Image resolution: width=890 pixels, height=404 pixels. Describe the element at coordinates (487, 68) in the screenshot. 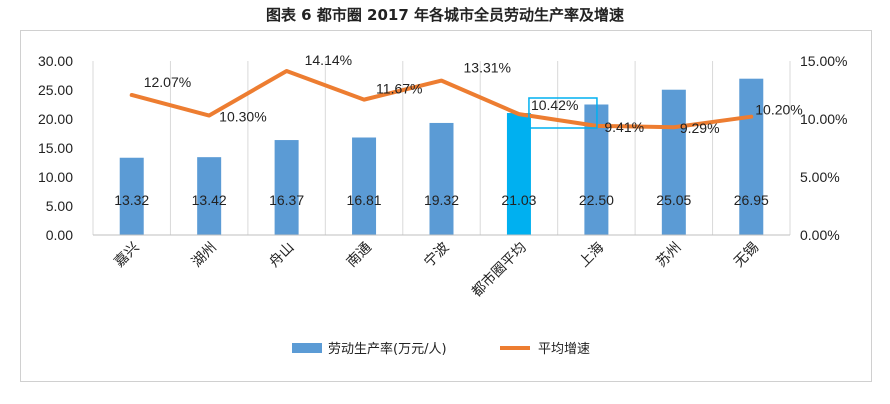

I see `line-data-label: 13.31%` at that location.